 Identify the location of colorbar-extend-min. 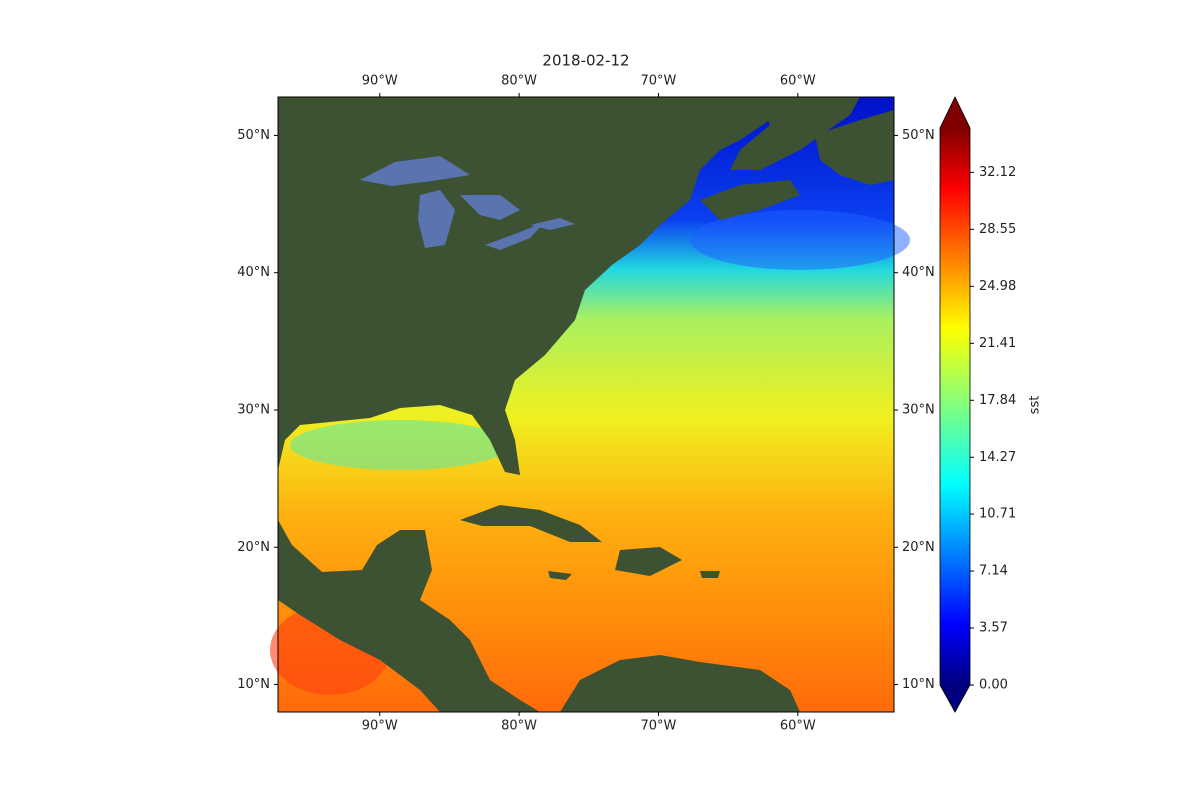
(955, 698).